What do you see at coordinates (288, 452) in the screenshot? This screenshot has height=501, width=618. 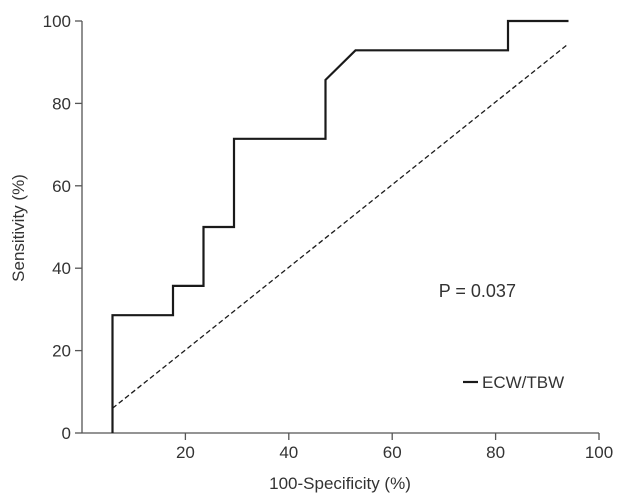 I see `x-tick-label-40: 40` at bounding box center [288, 452].